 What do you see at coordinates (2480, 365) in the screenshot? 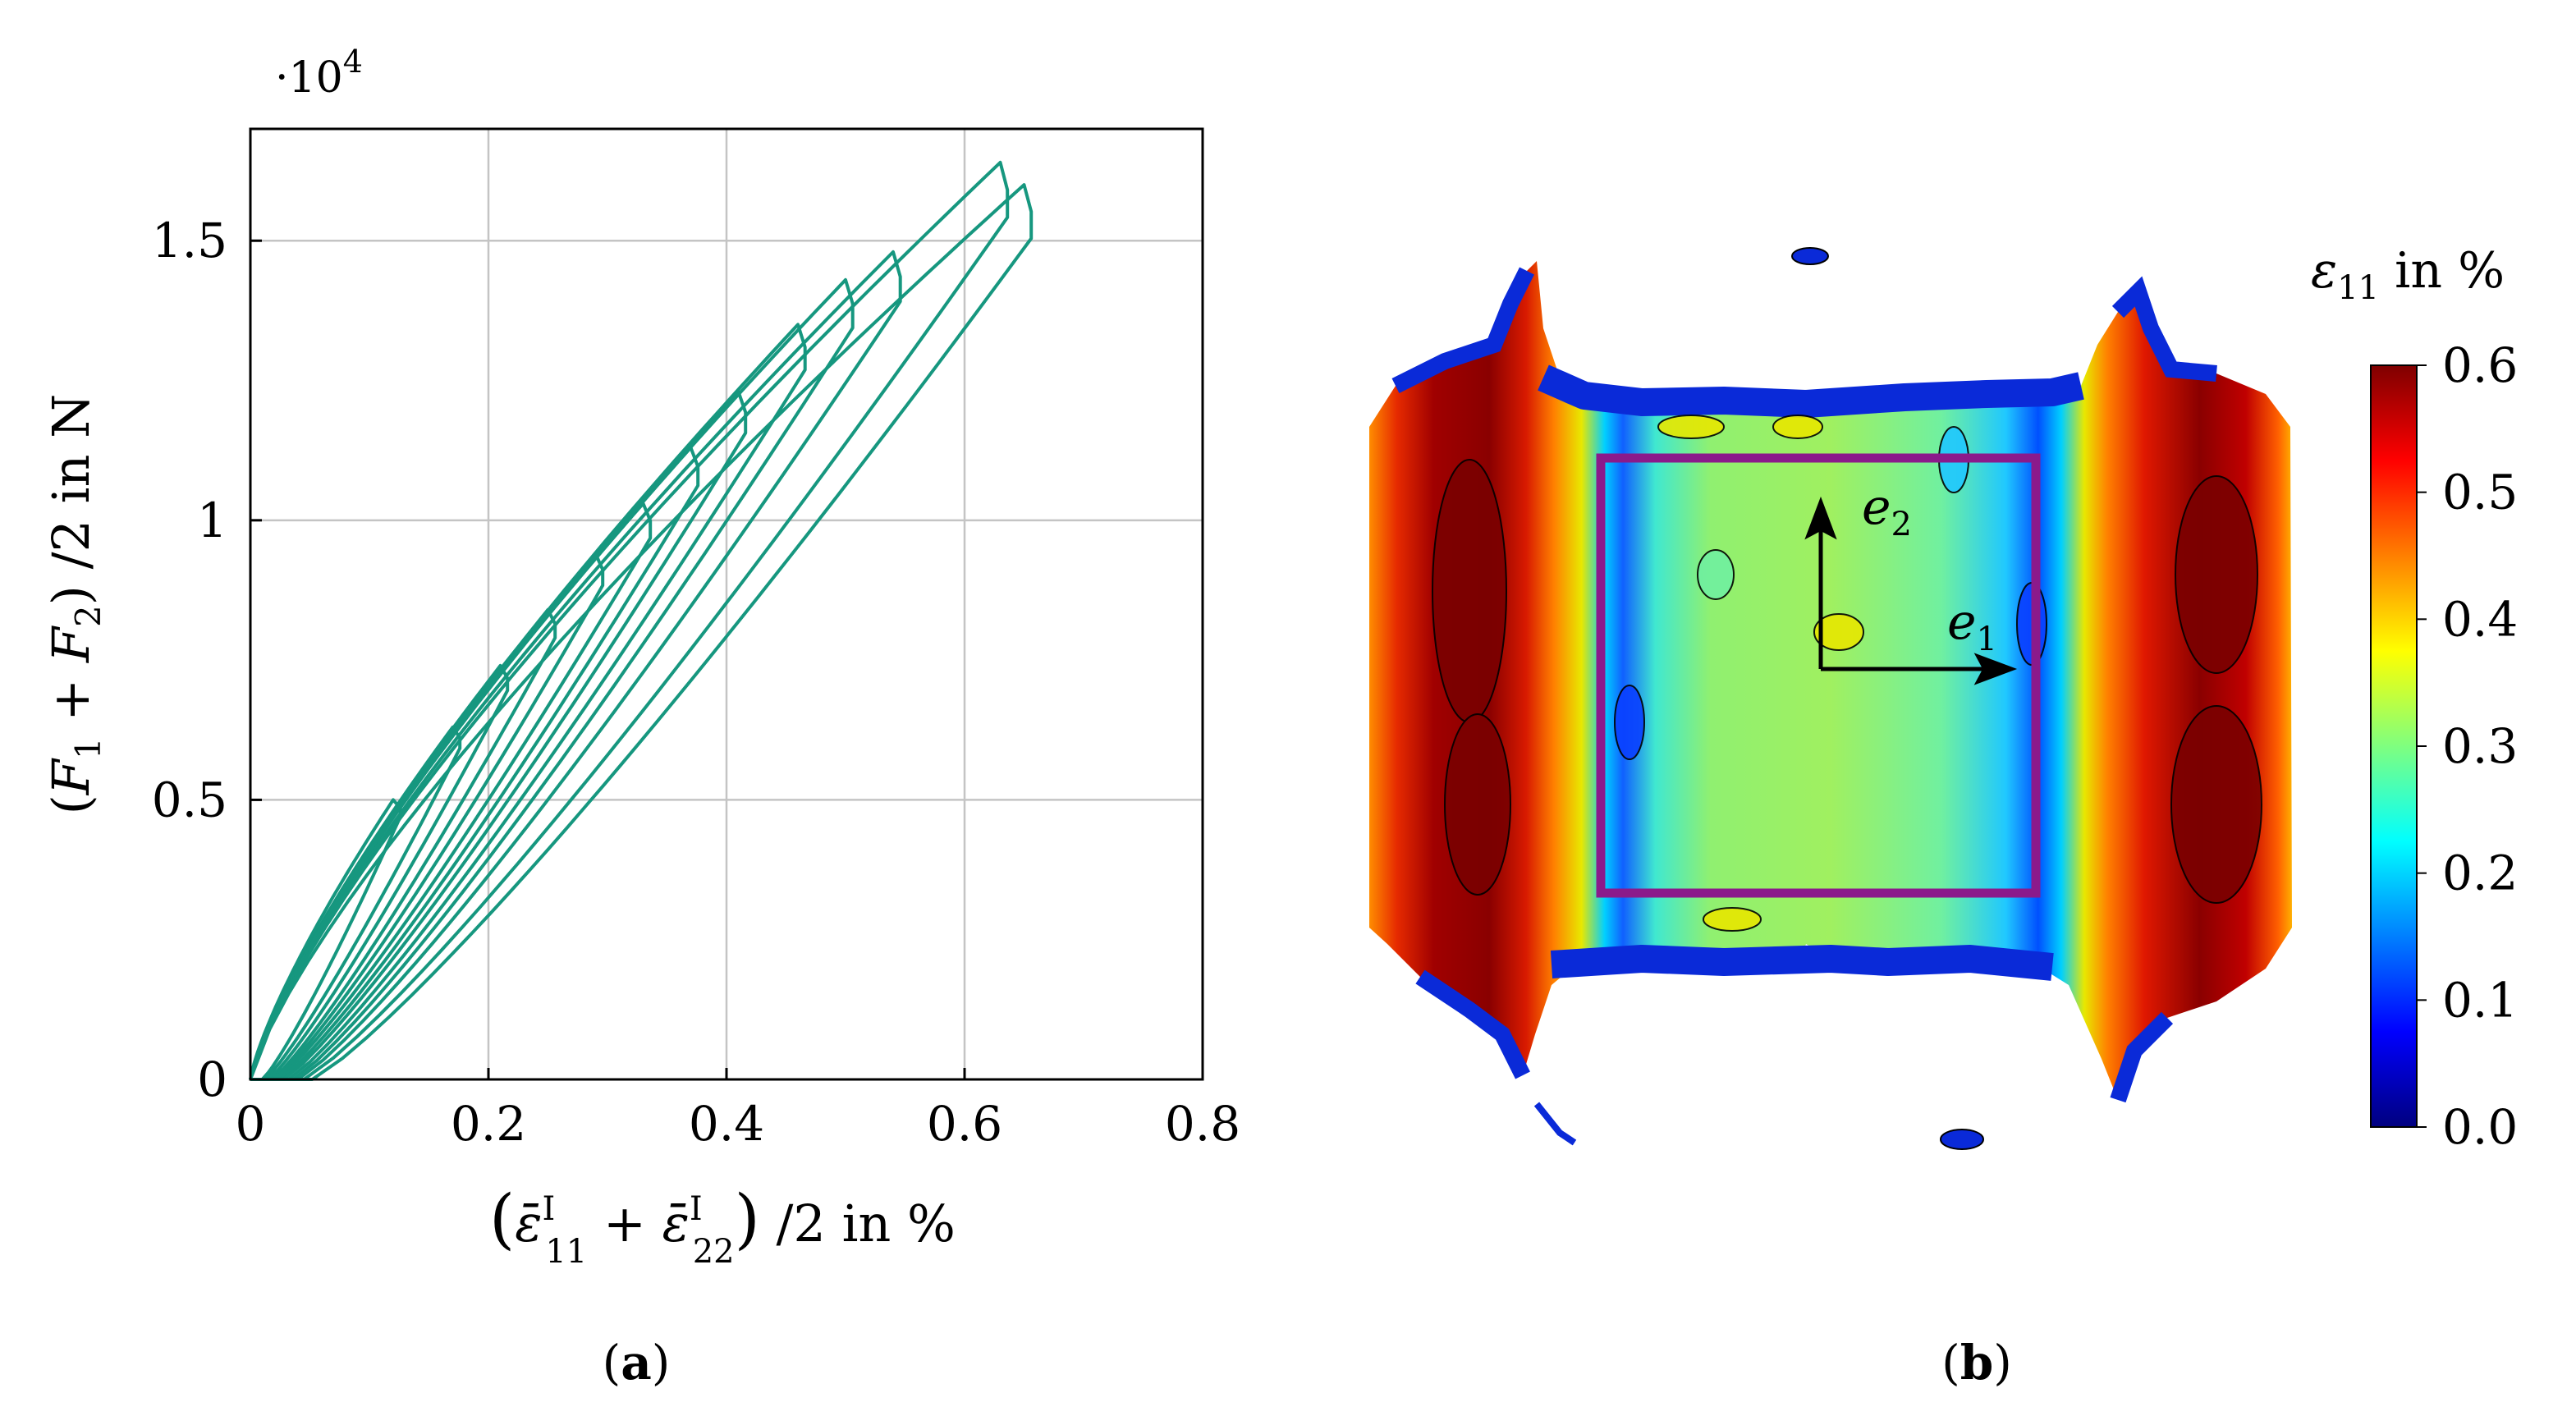
I see `colorbar-tick-label-6: 0.6` at bounding box center [2480, 365].